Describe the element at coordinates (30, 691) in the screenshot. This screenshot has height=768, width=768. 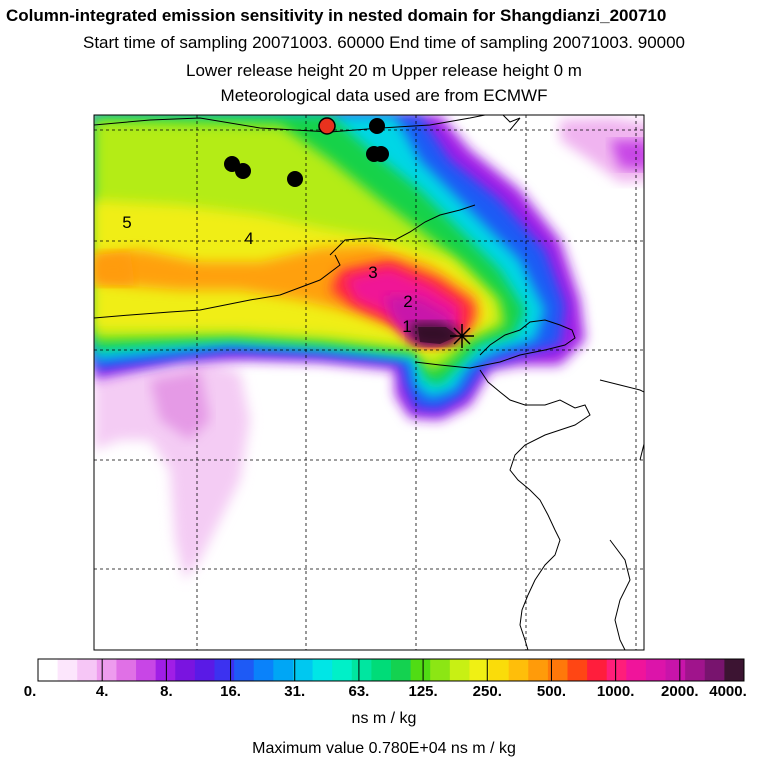
I see `colorbar-label: 0.` at that location.